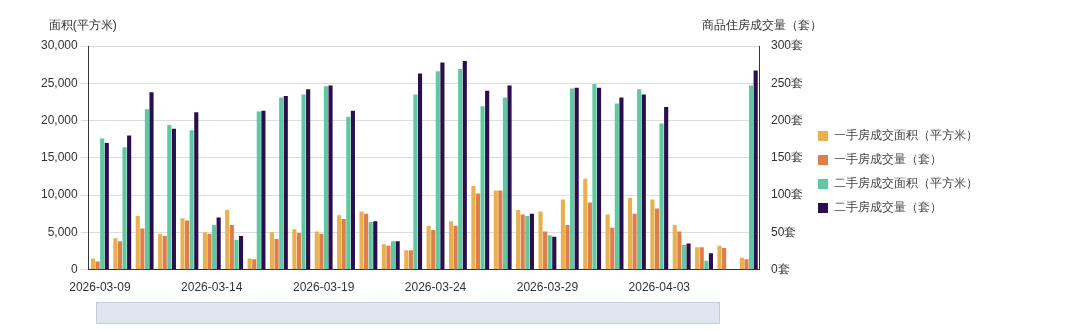 This screenshot has width=1080, height=333. I want to click on x-tick-label: 2026-03-24, so click(435, 287).